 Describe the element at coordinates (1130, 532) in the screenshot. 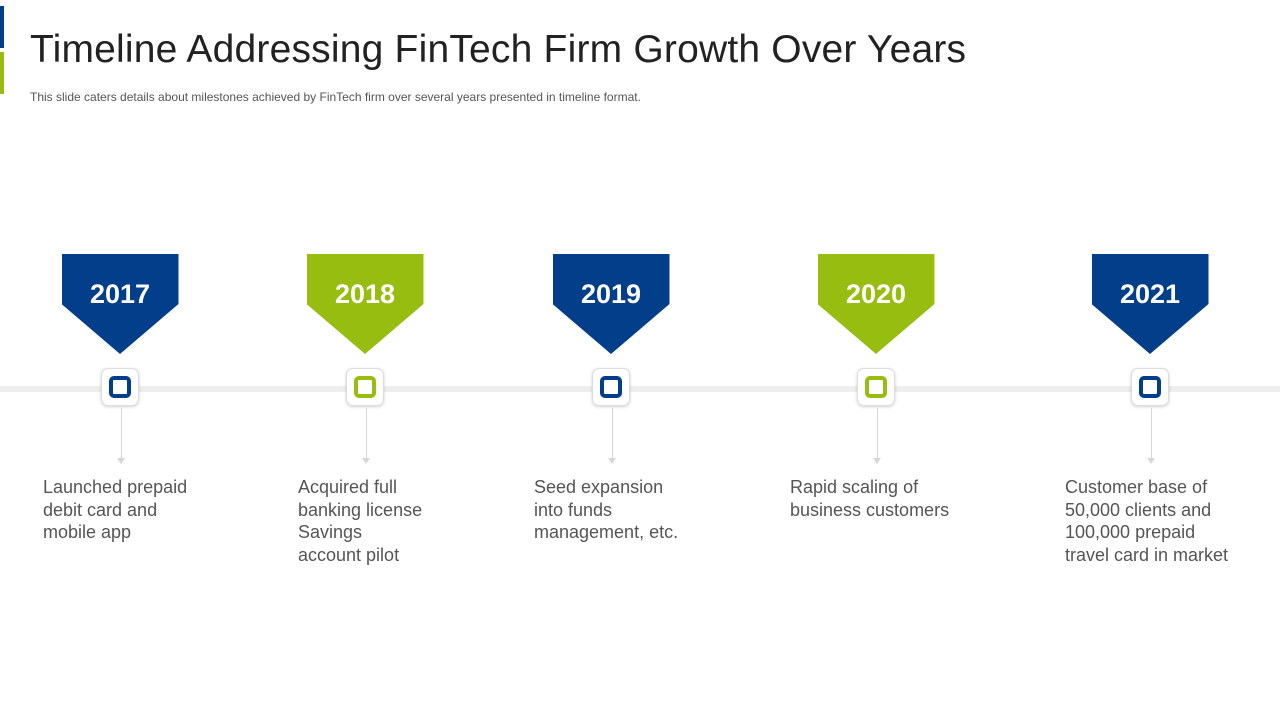

I see `description-line: 100,000 prepaid` at that location.